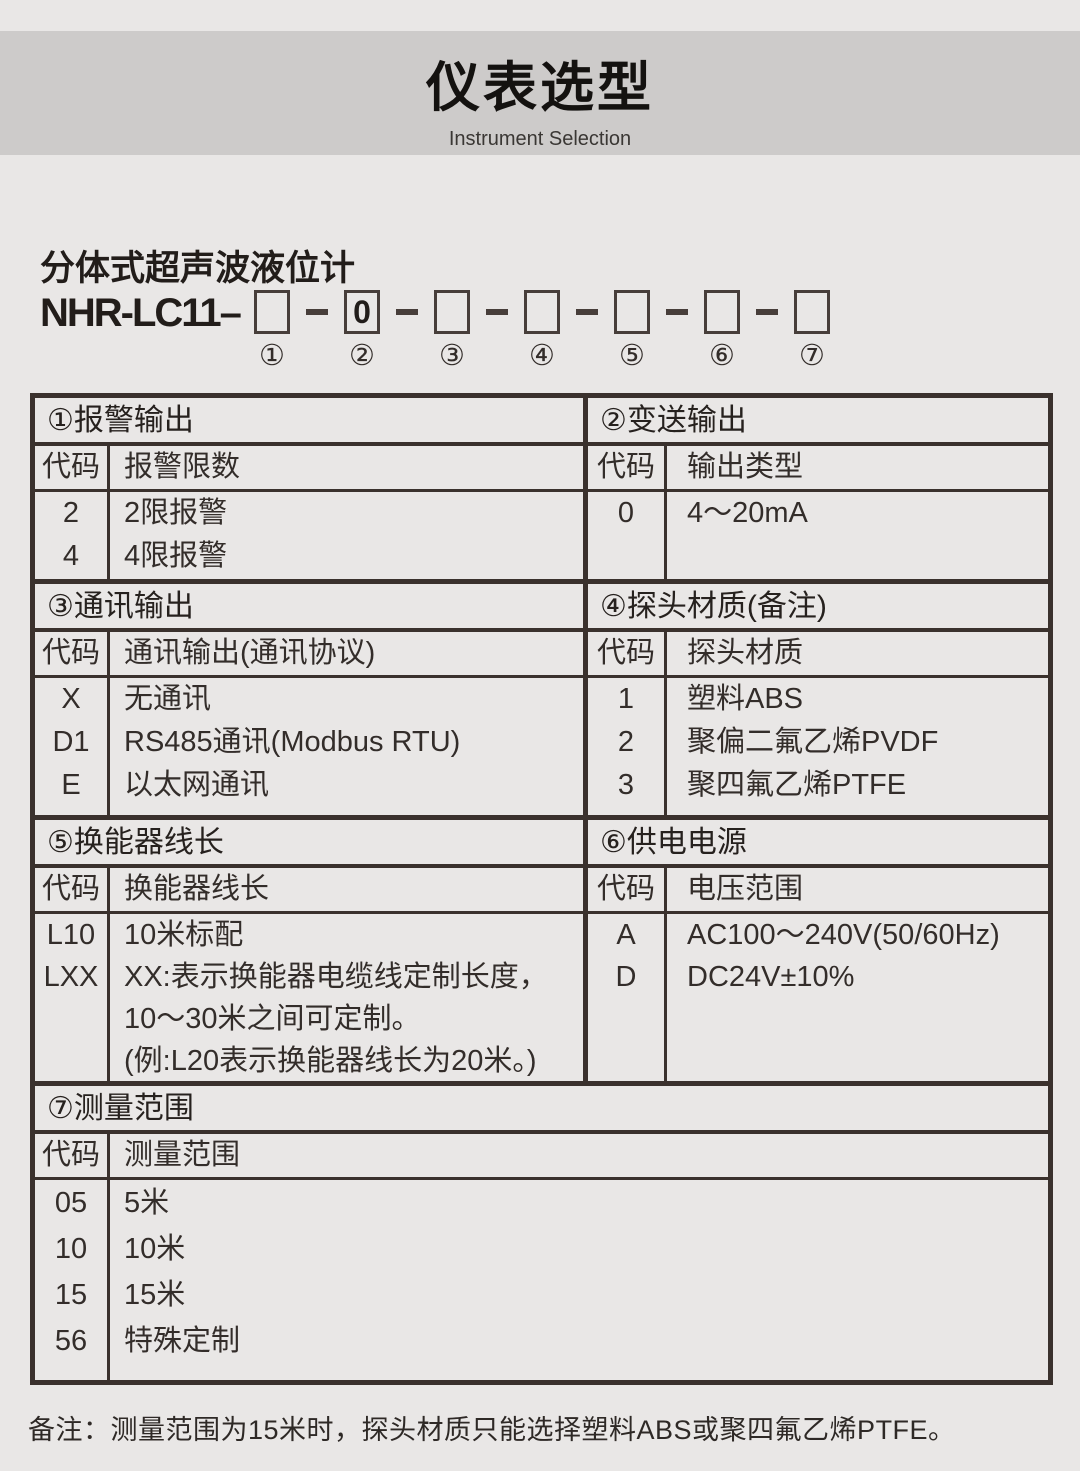 This screenshot has height=1471, width=1080. I want to click on table-header-row: 代码 输出类型, so click(818, 469).